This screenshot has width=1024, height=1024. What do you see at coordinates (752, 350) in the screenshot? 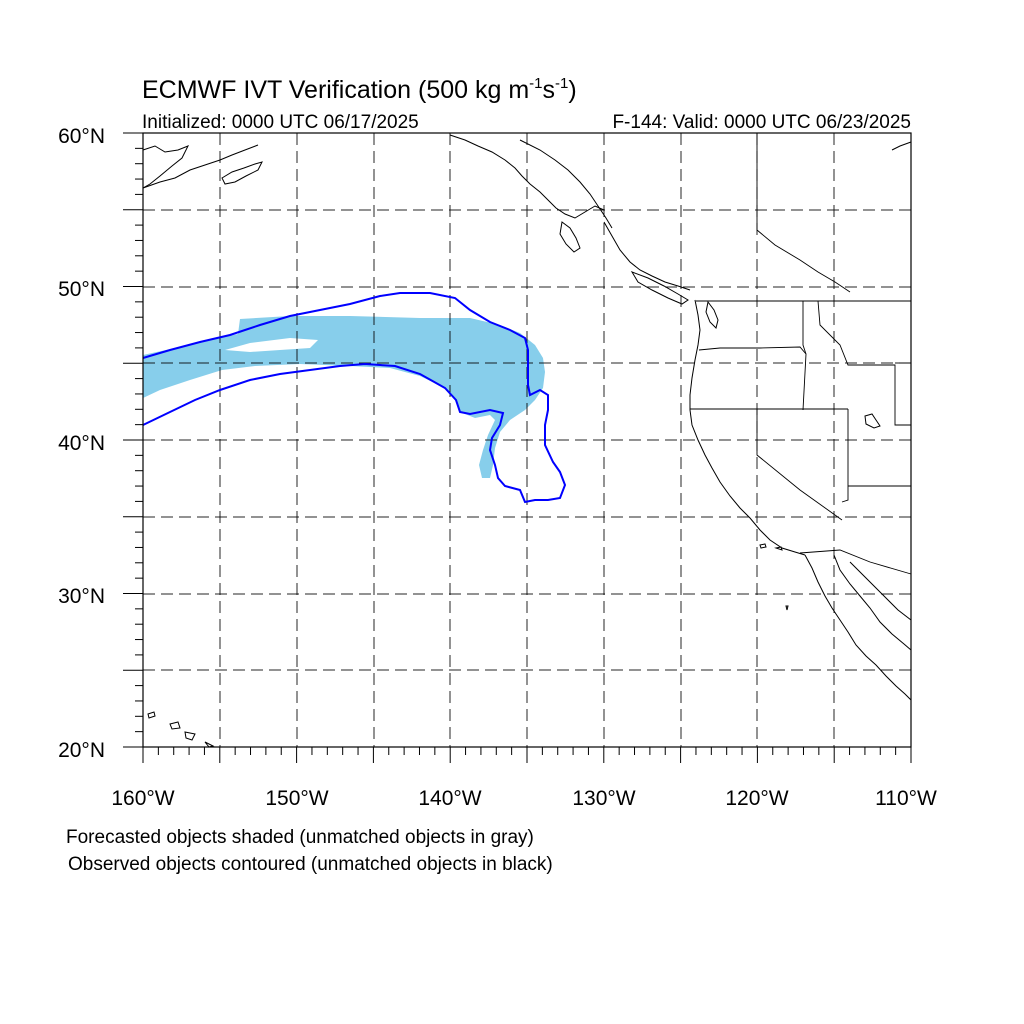
I see `washington-oregon-border` at bounding box center [752, 350].